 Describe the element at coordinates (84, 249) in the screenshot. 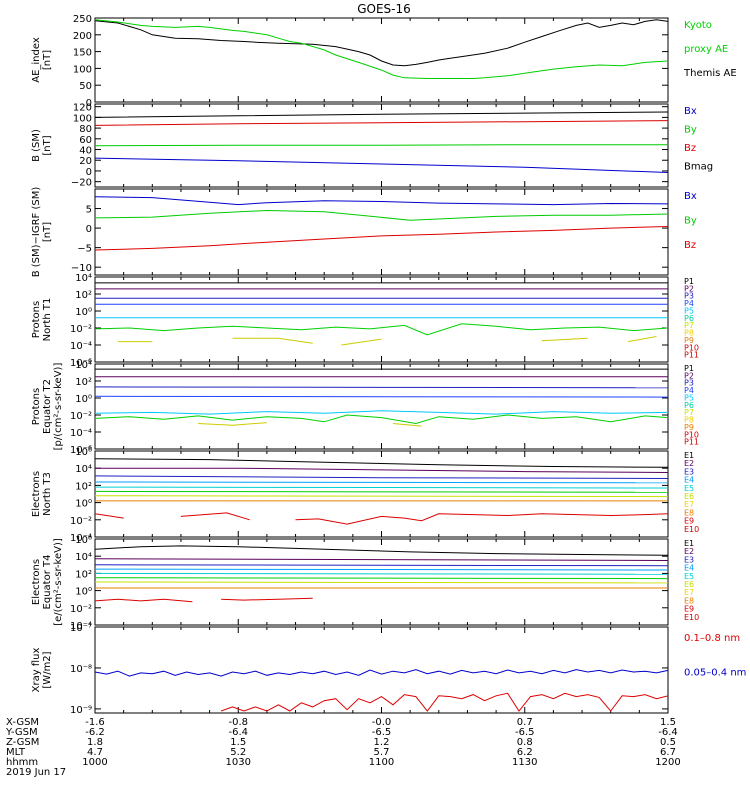

I see `y-tick-label: −5` at that location.